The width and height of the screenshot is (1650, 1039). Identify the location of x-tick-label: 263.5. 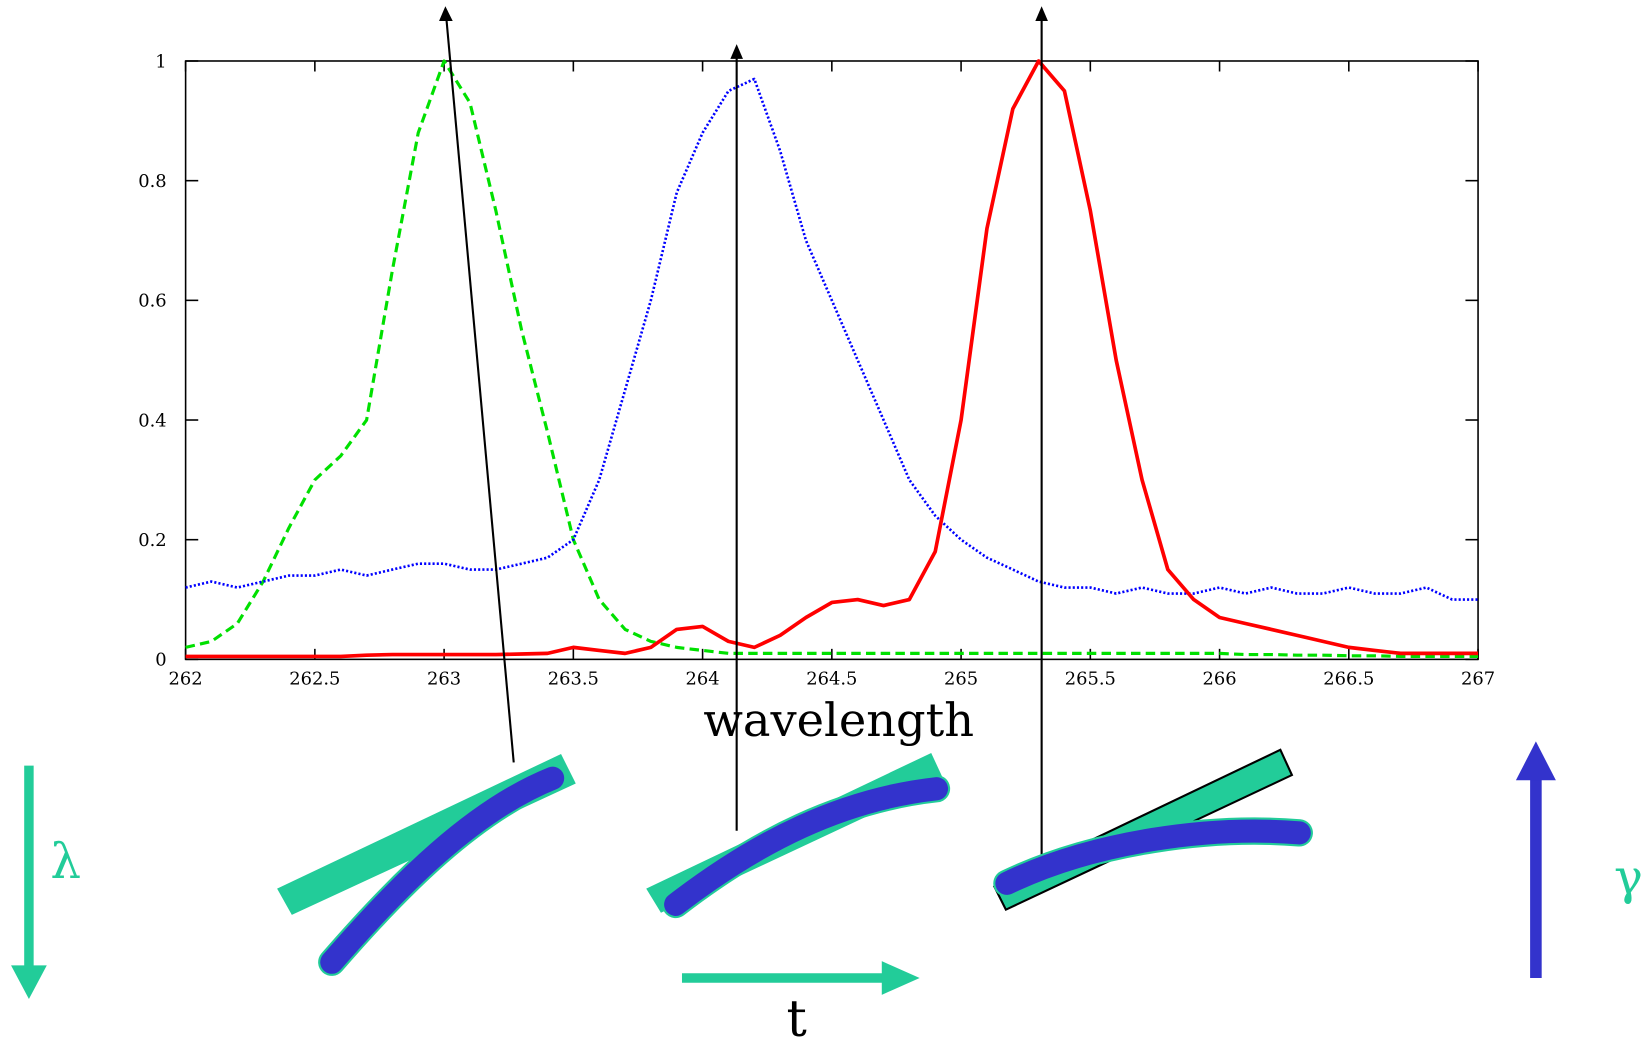
(573, 679).